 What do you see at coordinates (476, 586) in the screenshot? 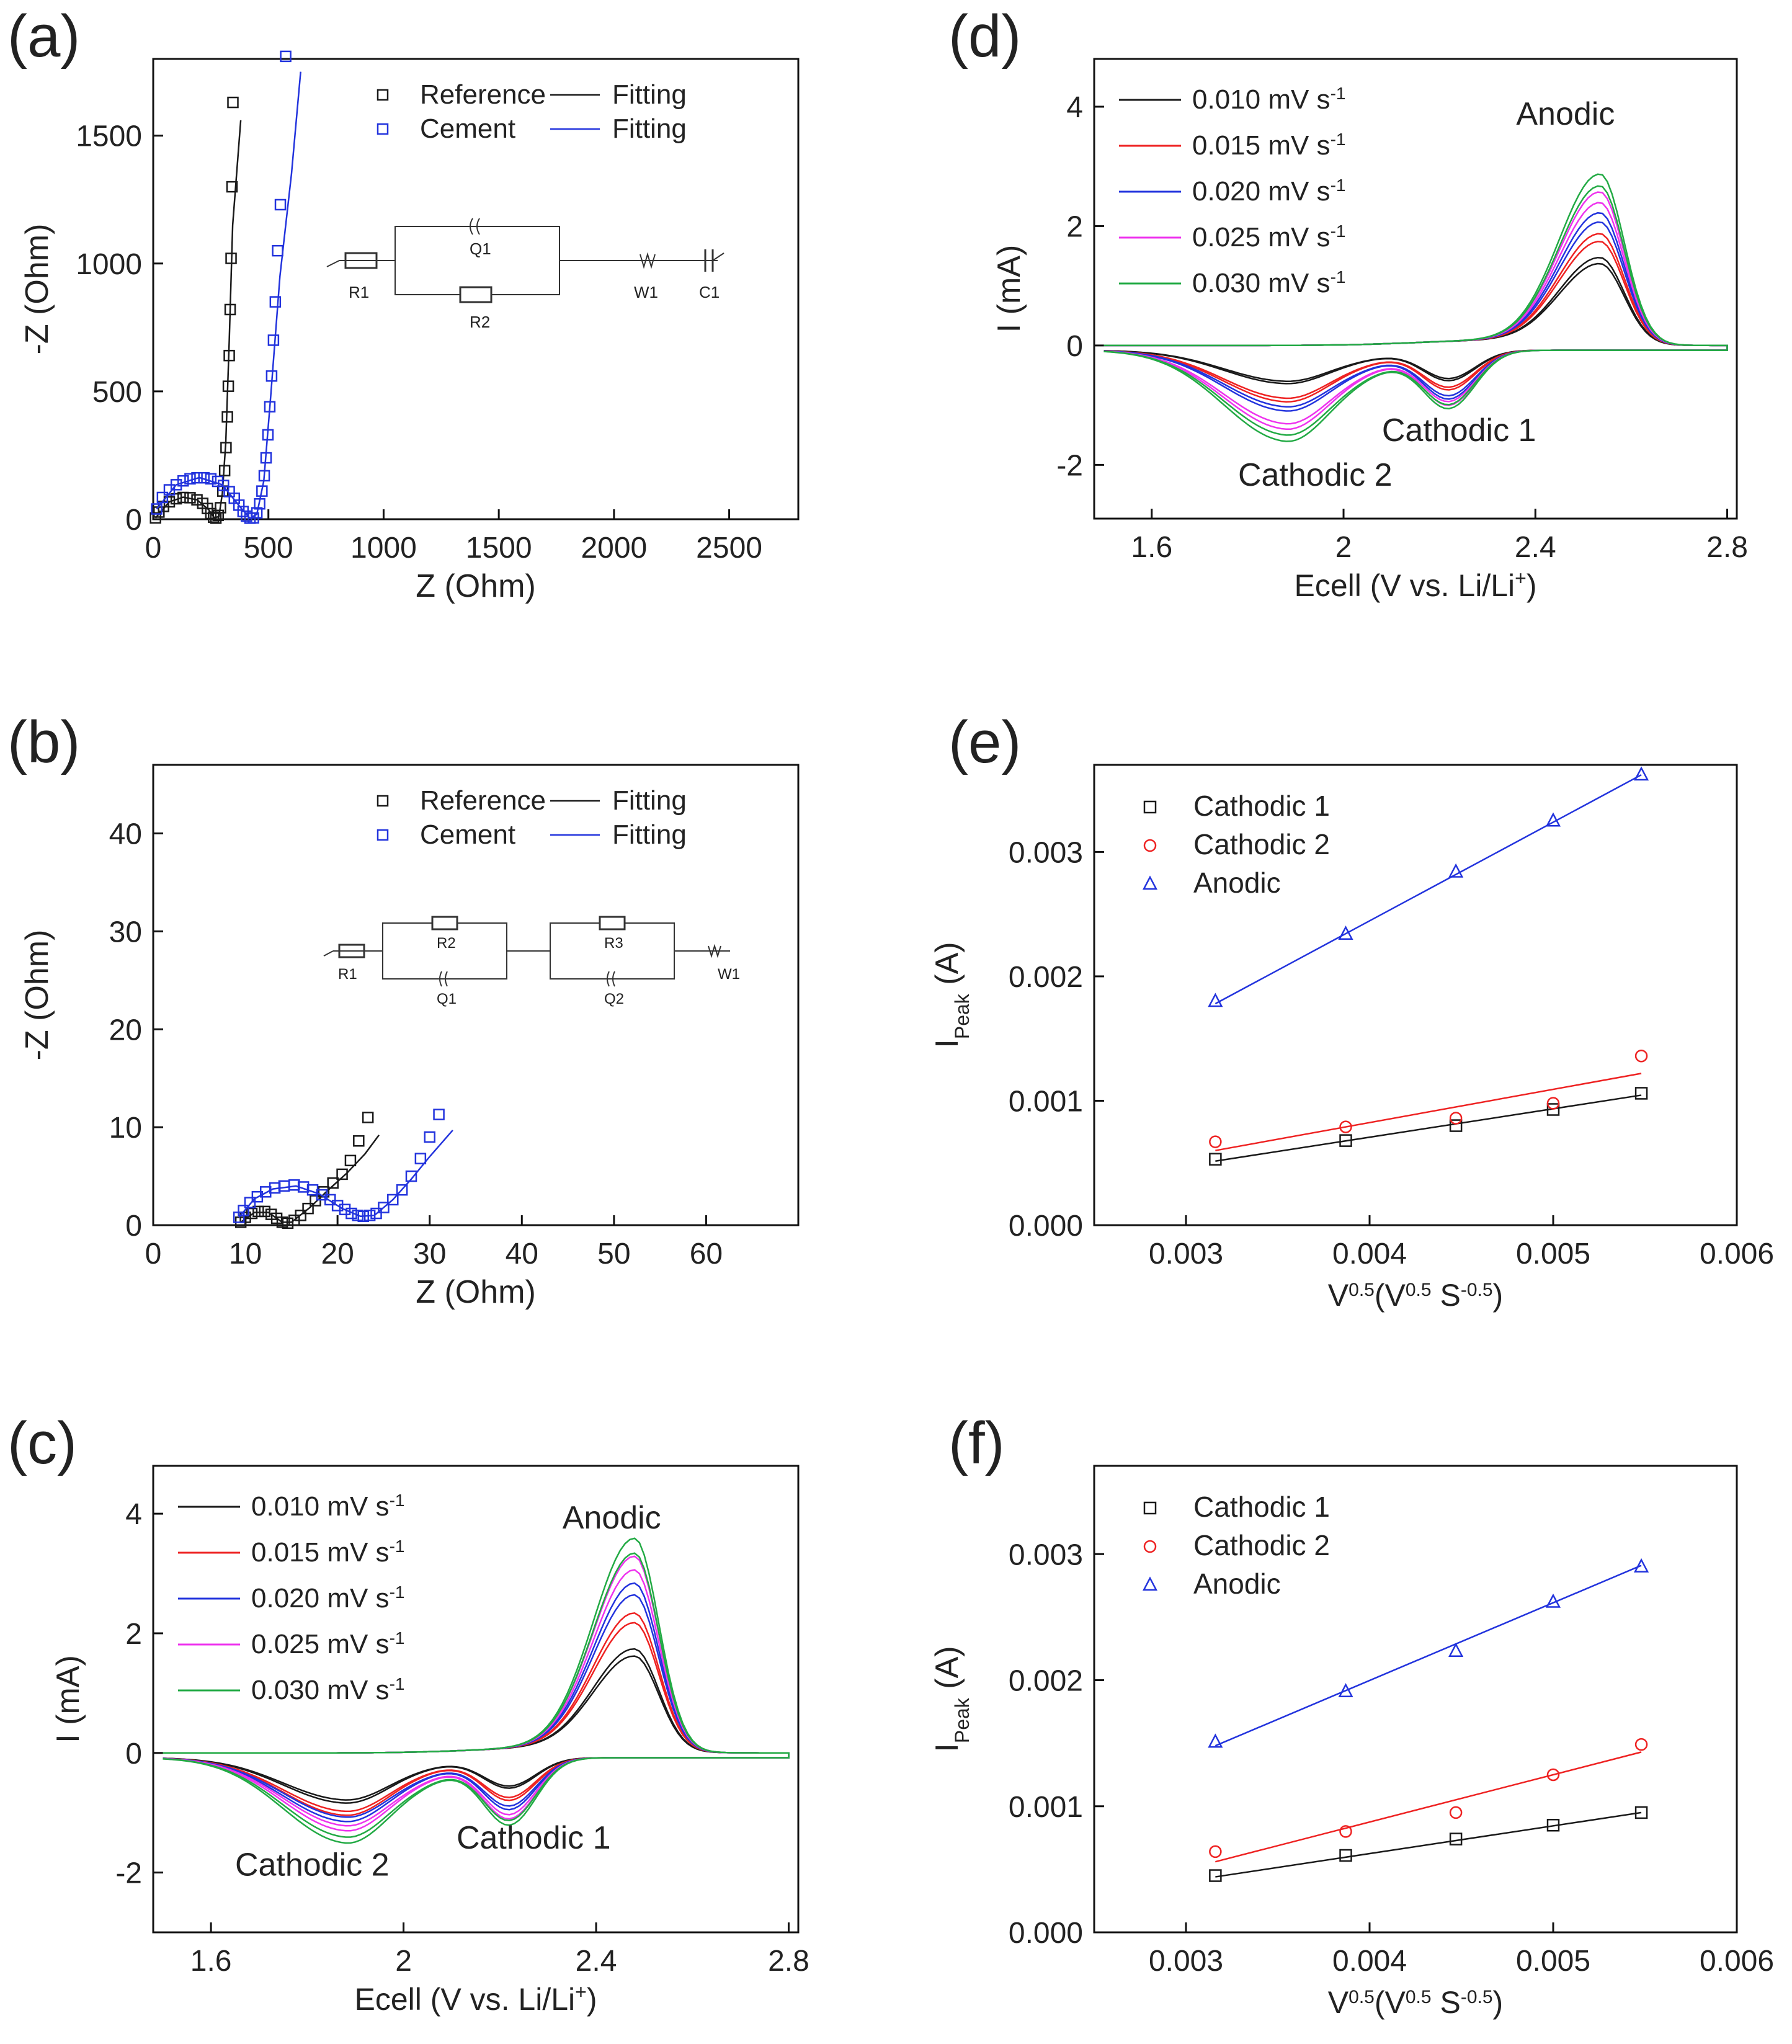
I see `x-axis-title: Z (Ohm)` at bounding box center [476, 586].